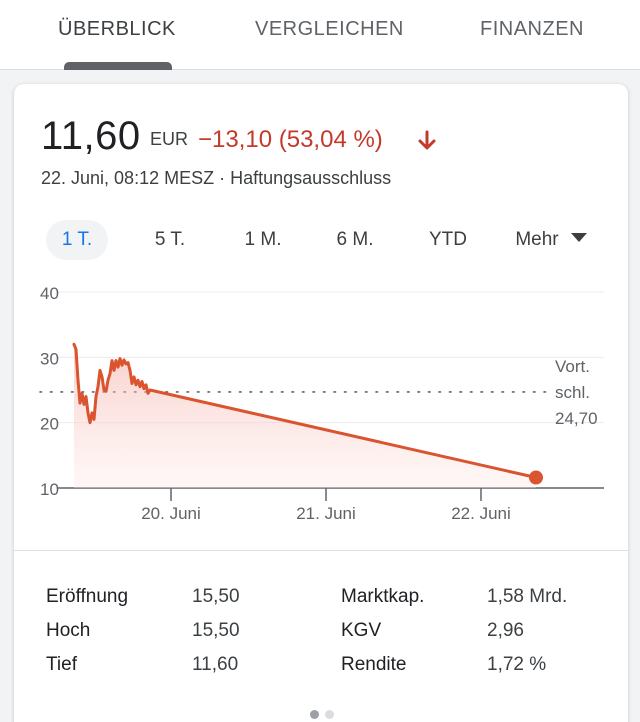  What do you see at coordinates (68, 630) in the screenshot?
I see `stat-label: Hoch` at bounding box center [68, 630].